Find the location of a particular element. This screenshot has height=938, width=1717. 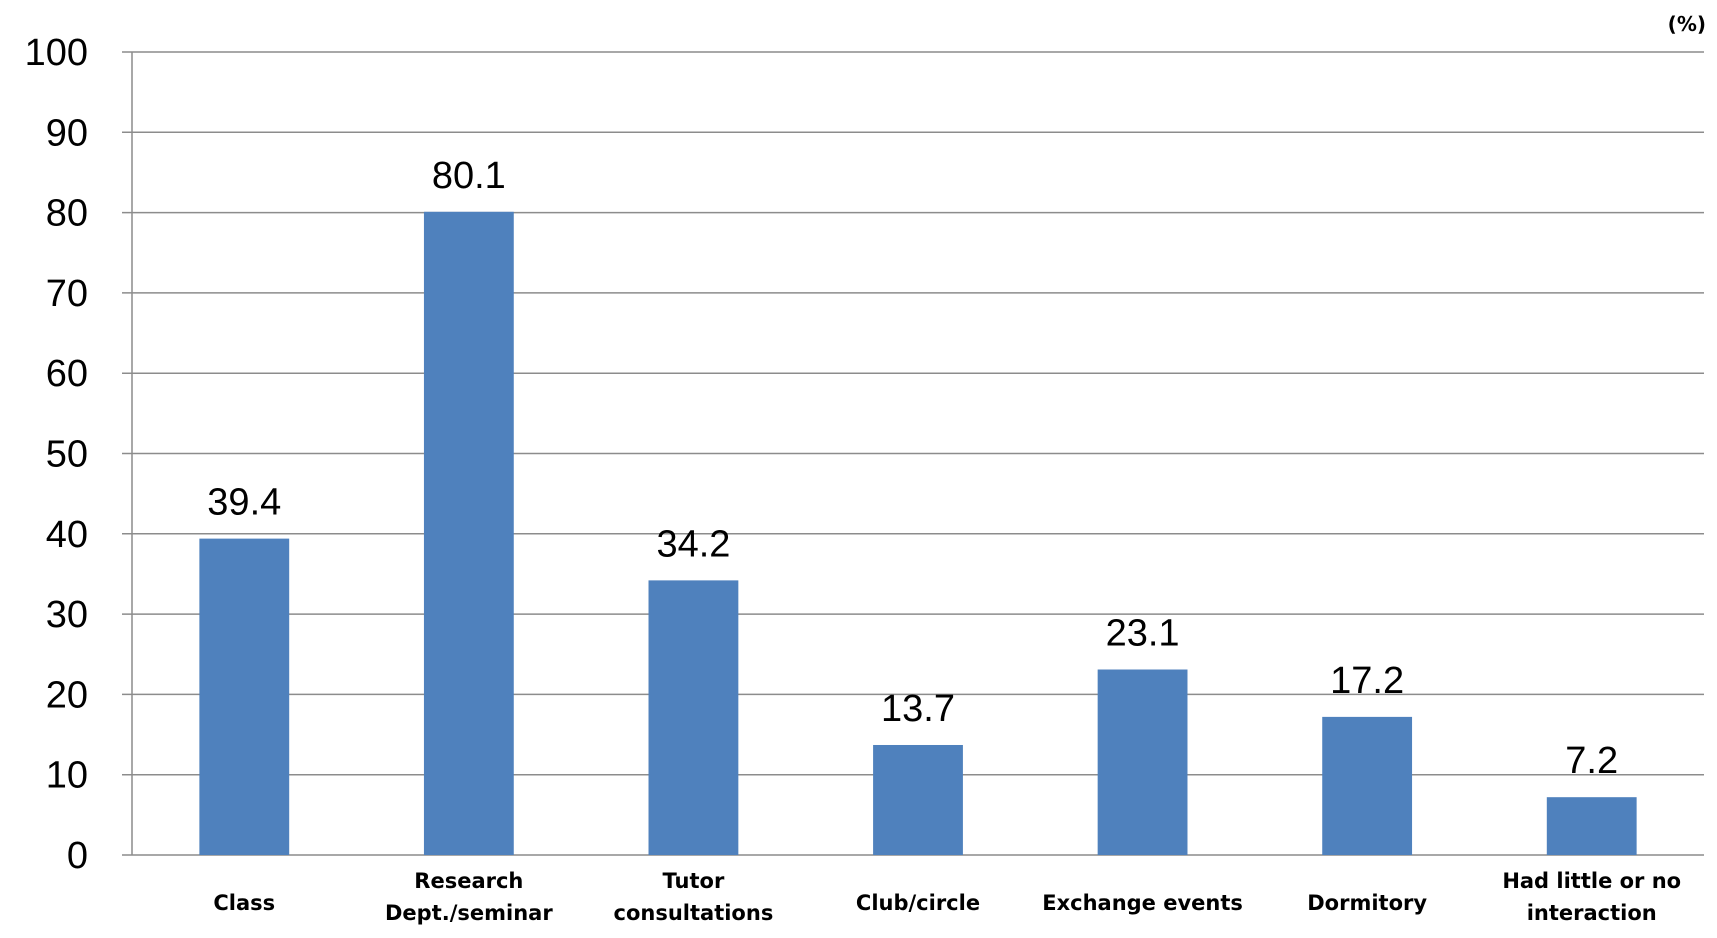

category-label: Club/circle is located at coordinates (918, 903).